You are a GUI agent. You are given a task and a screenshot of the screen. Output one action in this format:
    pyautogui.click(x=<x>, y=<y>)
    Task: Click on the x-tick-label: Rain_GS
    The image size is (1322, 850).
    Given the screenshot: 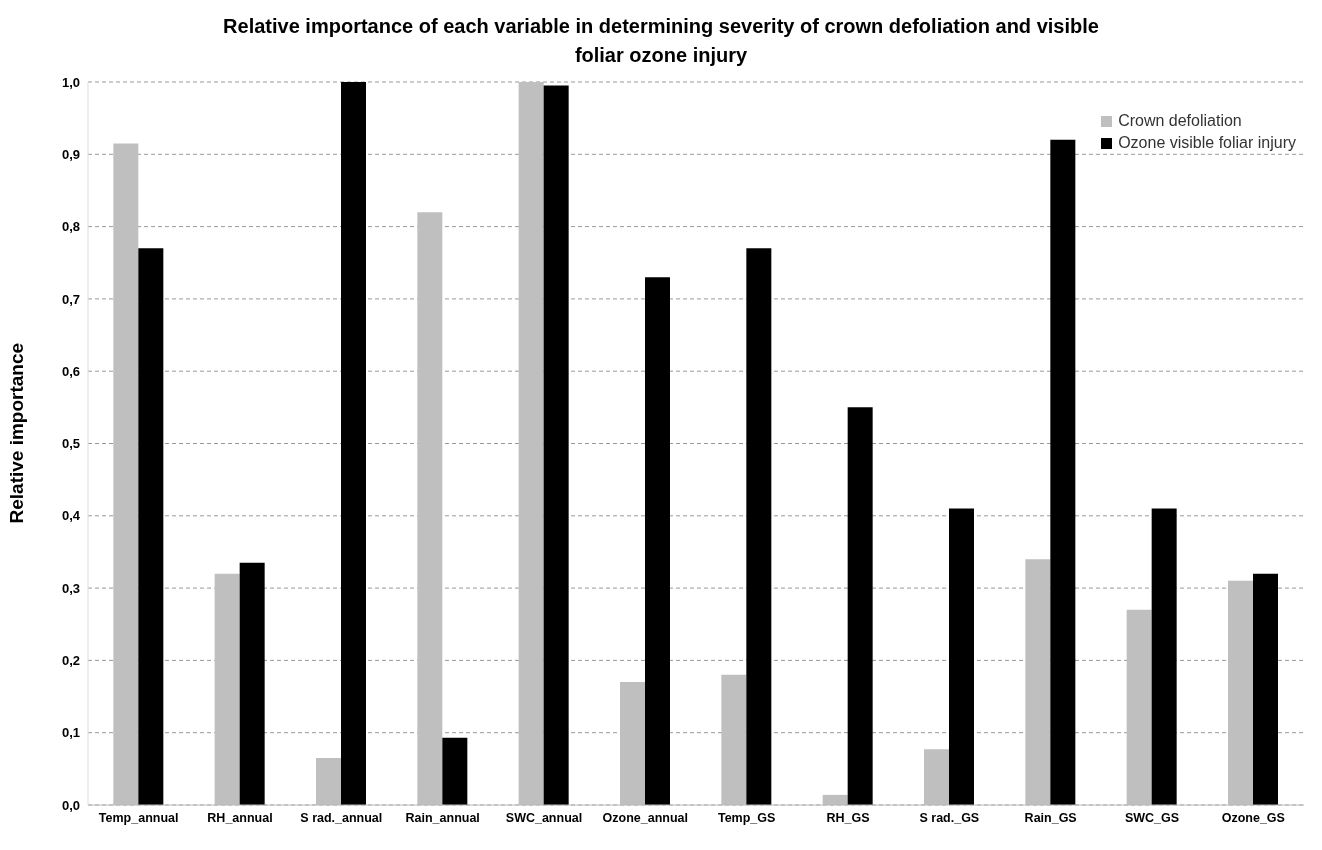 What is the action you would take?
    pyautogui.click(x=1050, y=817)
    